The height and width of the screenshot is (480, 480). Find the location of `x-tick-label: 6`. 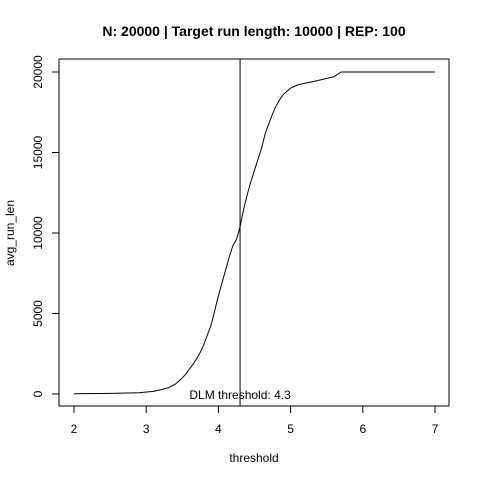

x-tick-label: 6 is located at coordinates (362, 429).